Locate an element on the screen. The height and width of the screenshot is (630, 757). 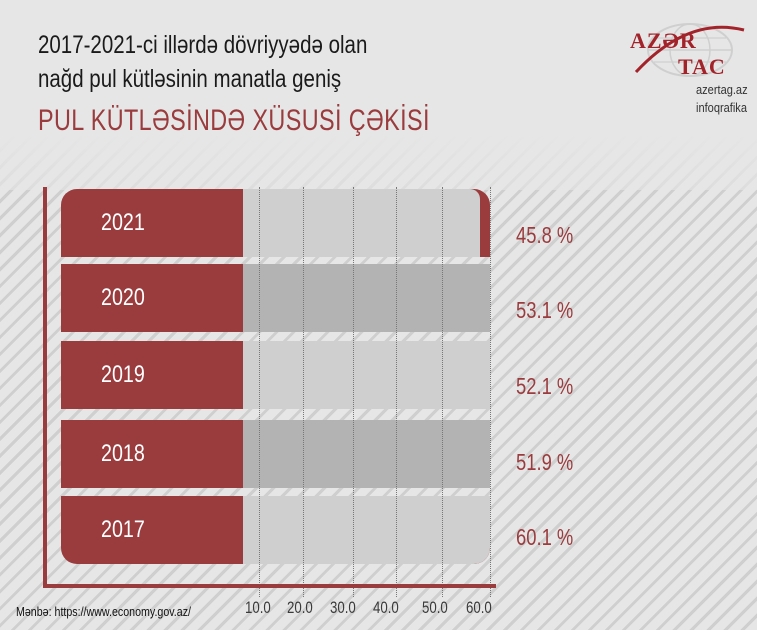
bar-row-2021: 2021 is located at coordinates (275, 223).